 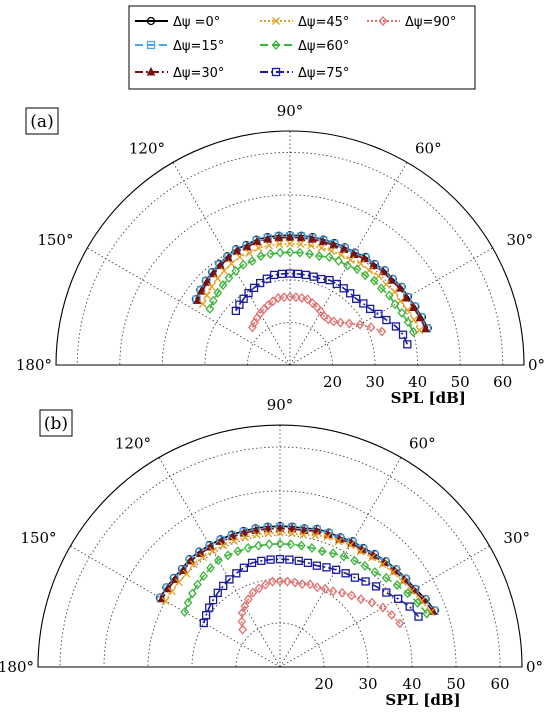 What do you see at coordinates (147, 148) in the screenshot?
I see `angle-tick-label: 120°` at bounding box center [147, 148].